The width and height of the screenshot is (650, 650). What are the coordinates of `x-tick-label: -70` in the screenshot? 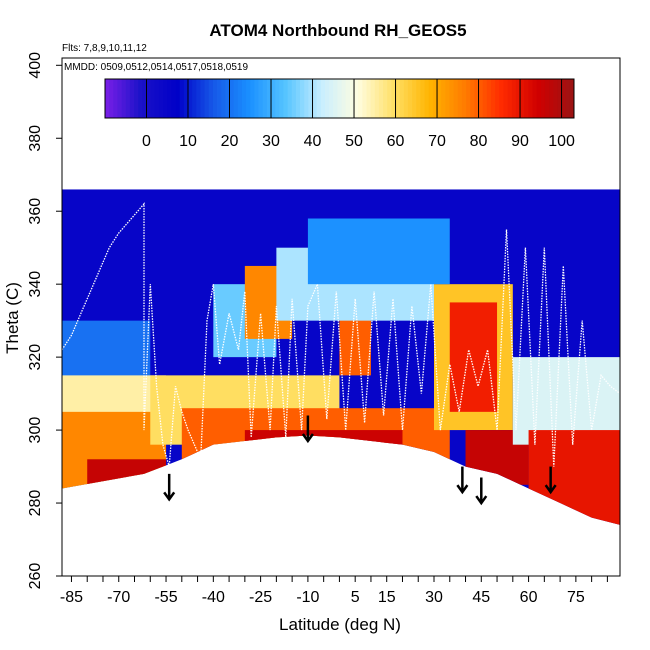 It's located at (118, 597).